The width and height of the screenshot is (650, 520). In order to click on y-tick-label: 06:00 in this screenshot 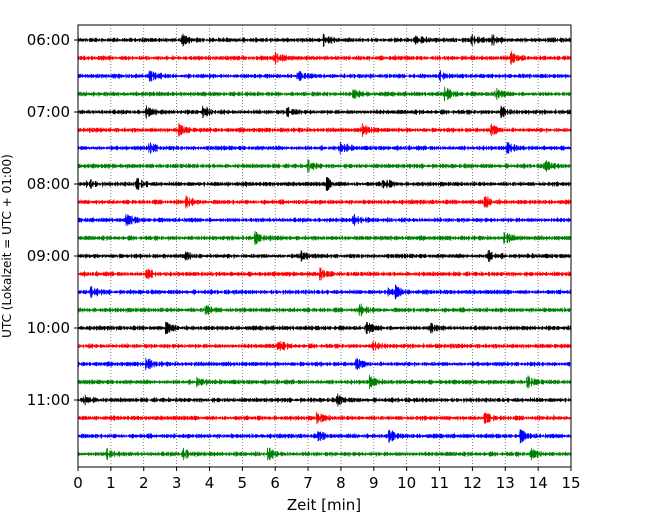, I will do `click(48, 40)`.